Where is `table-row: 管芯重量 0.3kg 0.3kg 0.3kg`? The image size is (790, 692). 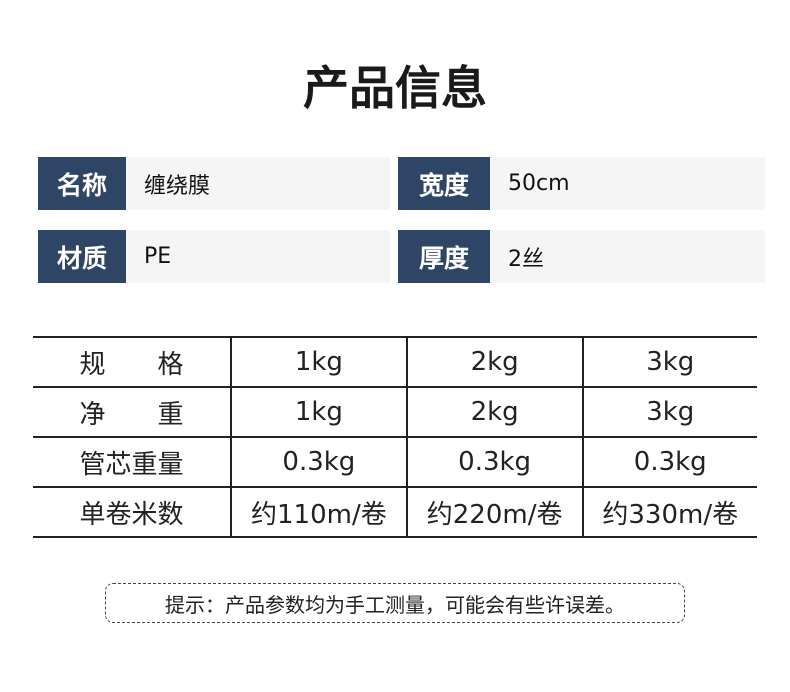 table-row: 管芯重量 0.3kg 0.3kg 0.3kg is located at coordinates (395, 462).